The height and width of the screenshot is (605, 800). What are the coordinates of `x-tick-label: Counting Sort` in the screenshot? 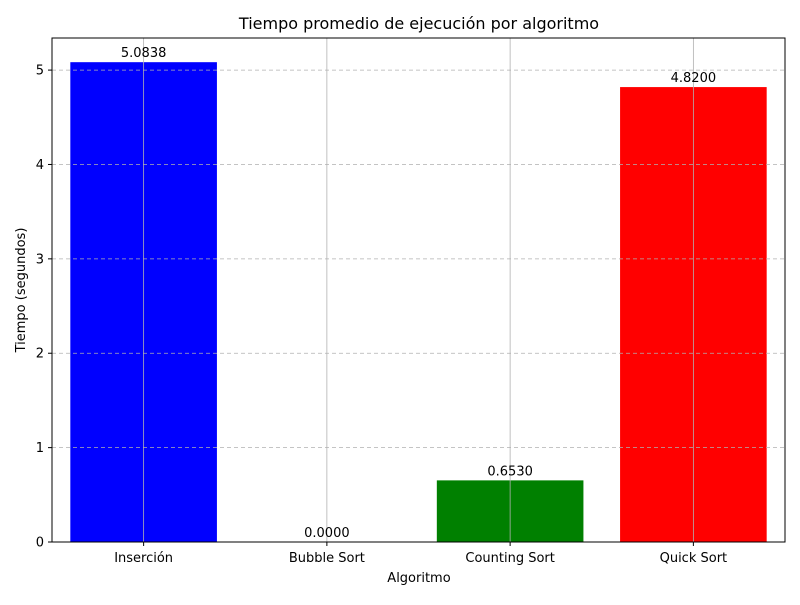 It's located at (510, 558).